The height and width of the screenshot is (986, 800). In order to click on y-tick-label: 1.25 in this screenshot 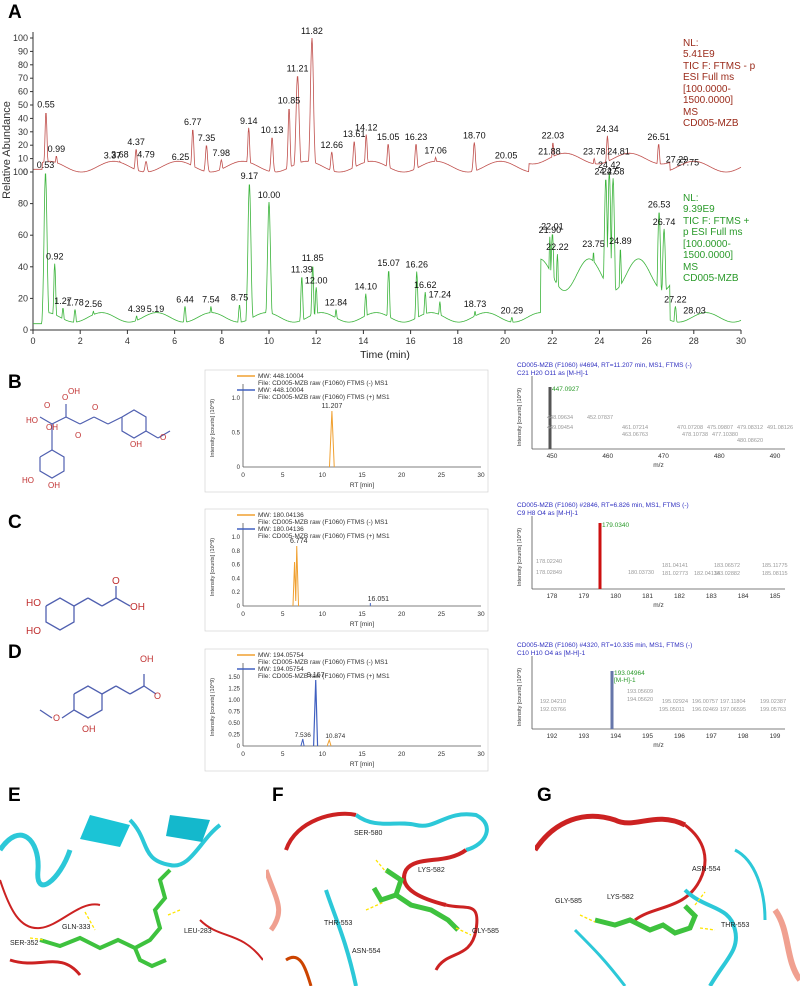, I will do `click(234, 690)`.